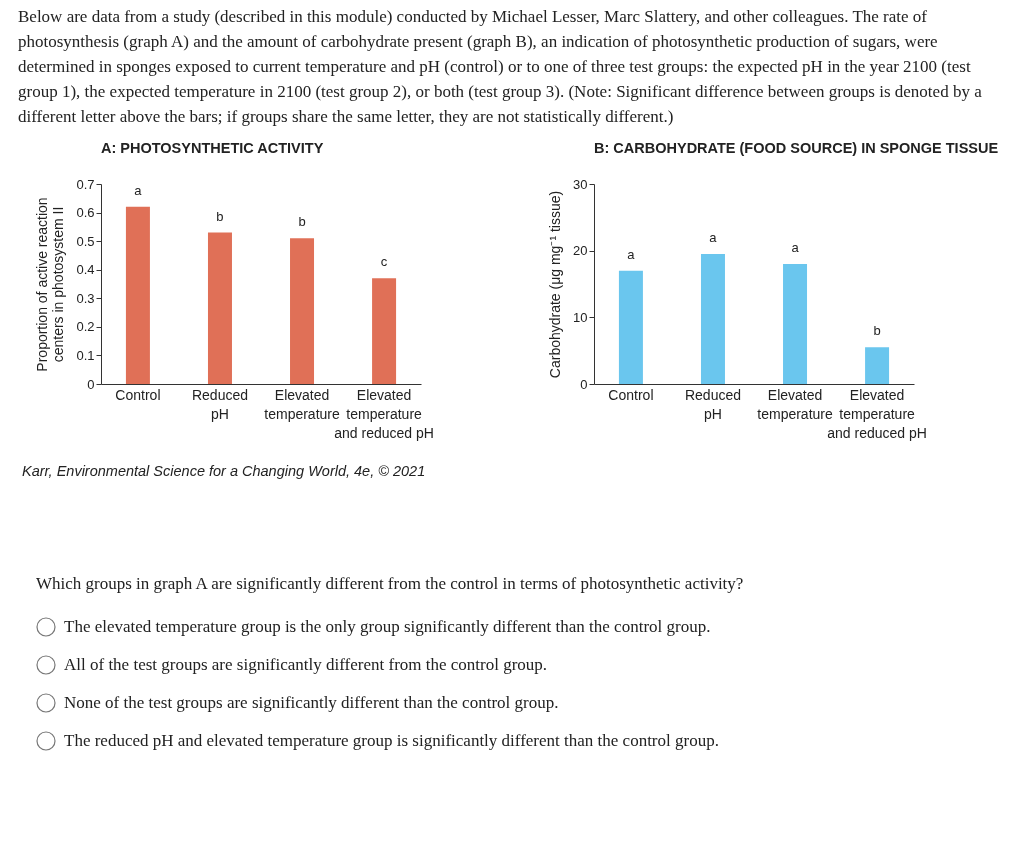  What do you see at coordinates (311, 703) in the screenshot?
I see `text: None of the test groups are significantly different than the control group.` at bounding box center [311, 703].